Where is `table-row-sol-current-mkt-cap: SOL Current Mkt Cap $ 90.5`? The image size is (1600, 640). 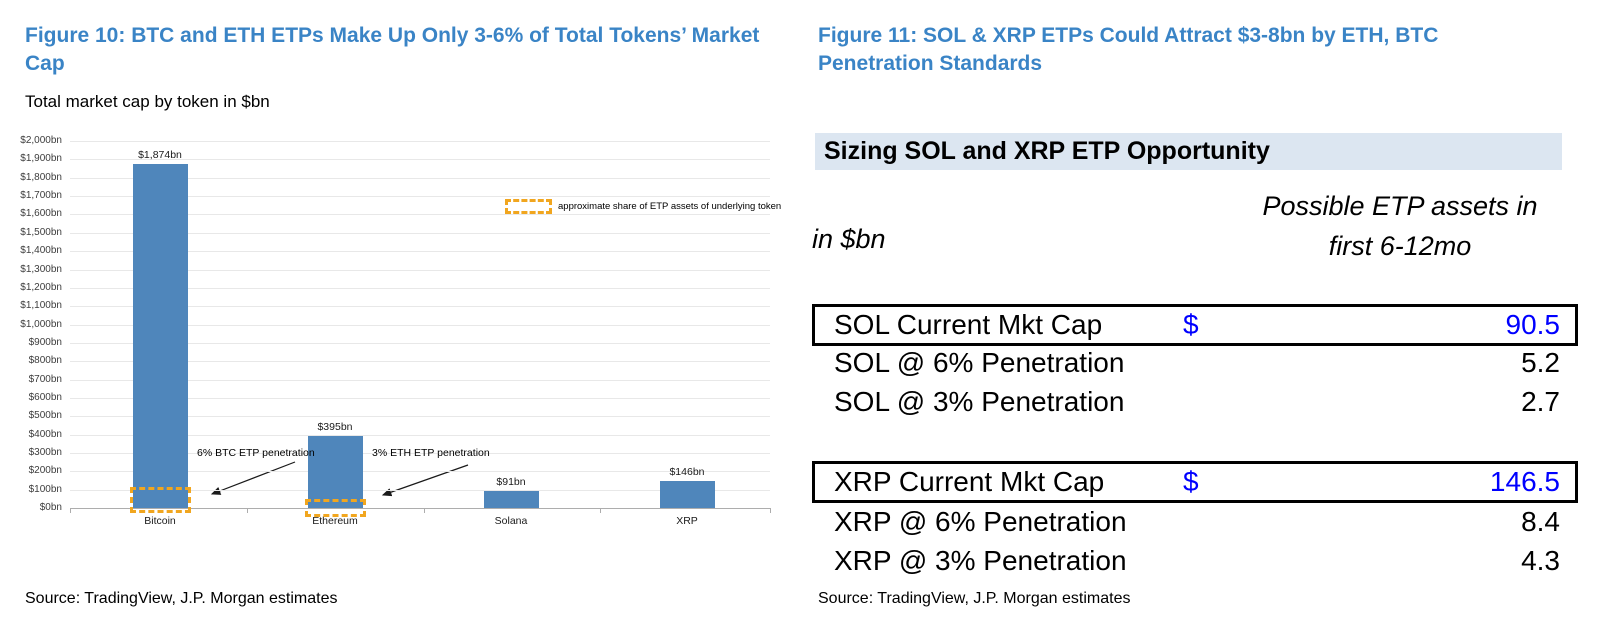
table-row-sol-current-mkt-cap: SOL Current Mkt Cap $ 90.5 is located at coordinates (1195, 325).